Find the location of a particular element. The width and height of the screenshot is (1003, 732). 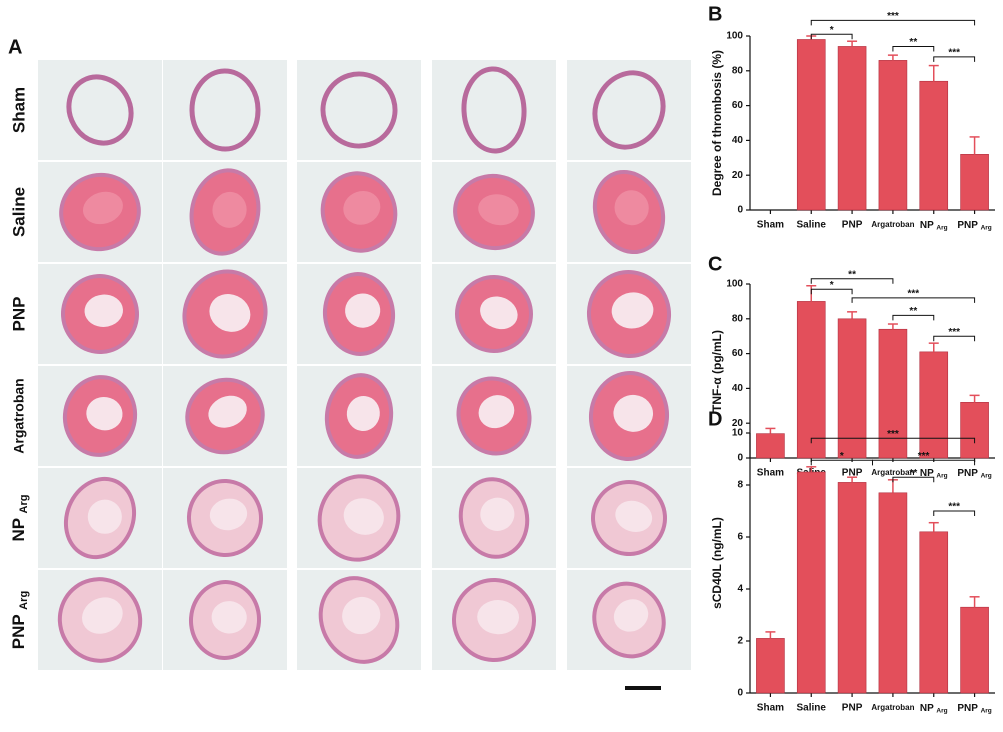

y-tick-label: 4 is located at coordinates (740, 589).